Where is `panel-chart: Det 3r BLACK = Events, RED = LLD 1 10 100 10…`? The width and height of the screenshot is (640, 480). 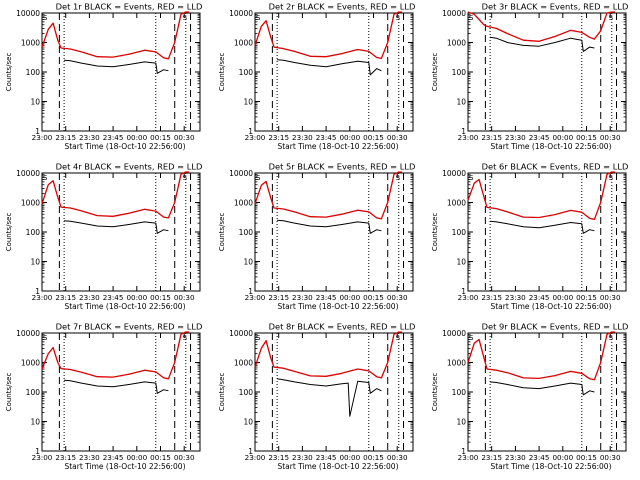
panel-chart: Det 3r BLACK = Events, RED = LLD 1 10 100 10… is located at coordinates (530, 77).